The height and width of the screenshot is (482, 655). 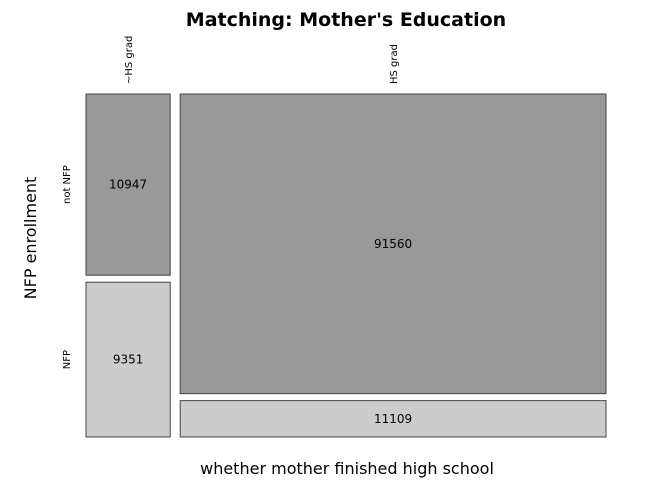 I want to click on y-tick-label: not NFP, so click(x=67, y=184).